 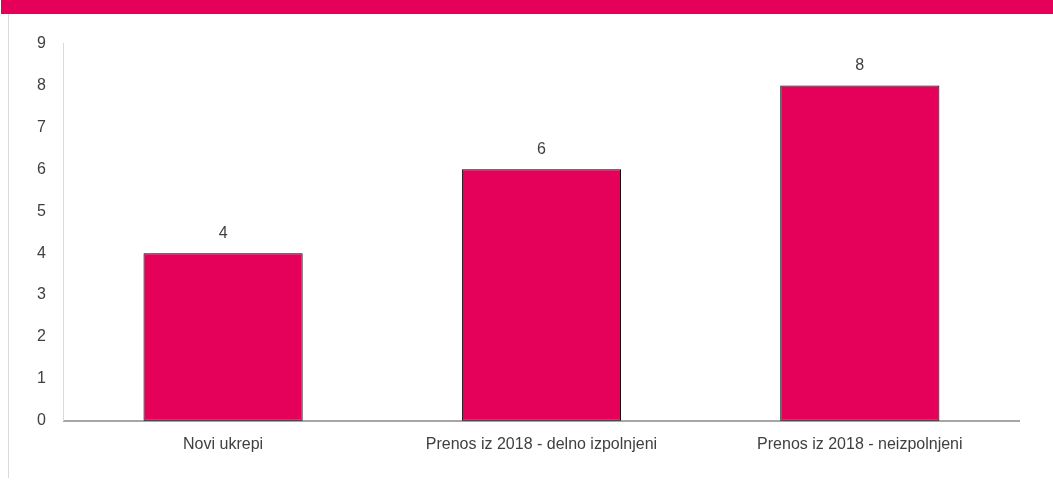 What do you see at coordinates (41, 43) in the screenshot?
I see `y-tick-label: 9` at bounding box center [41, 43].